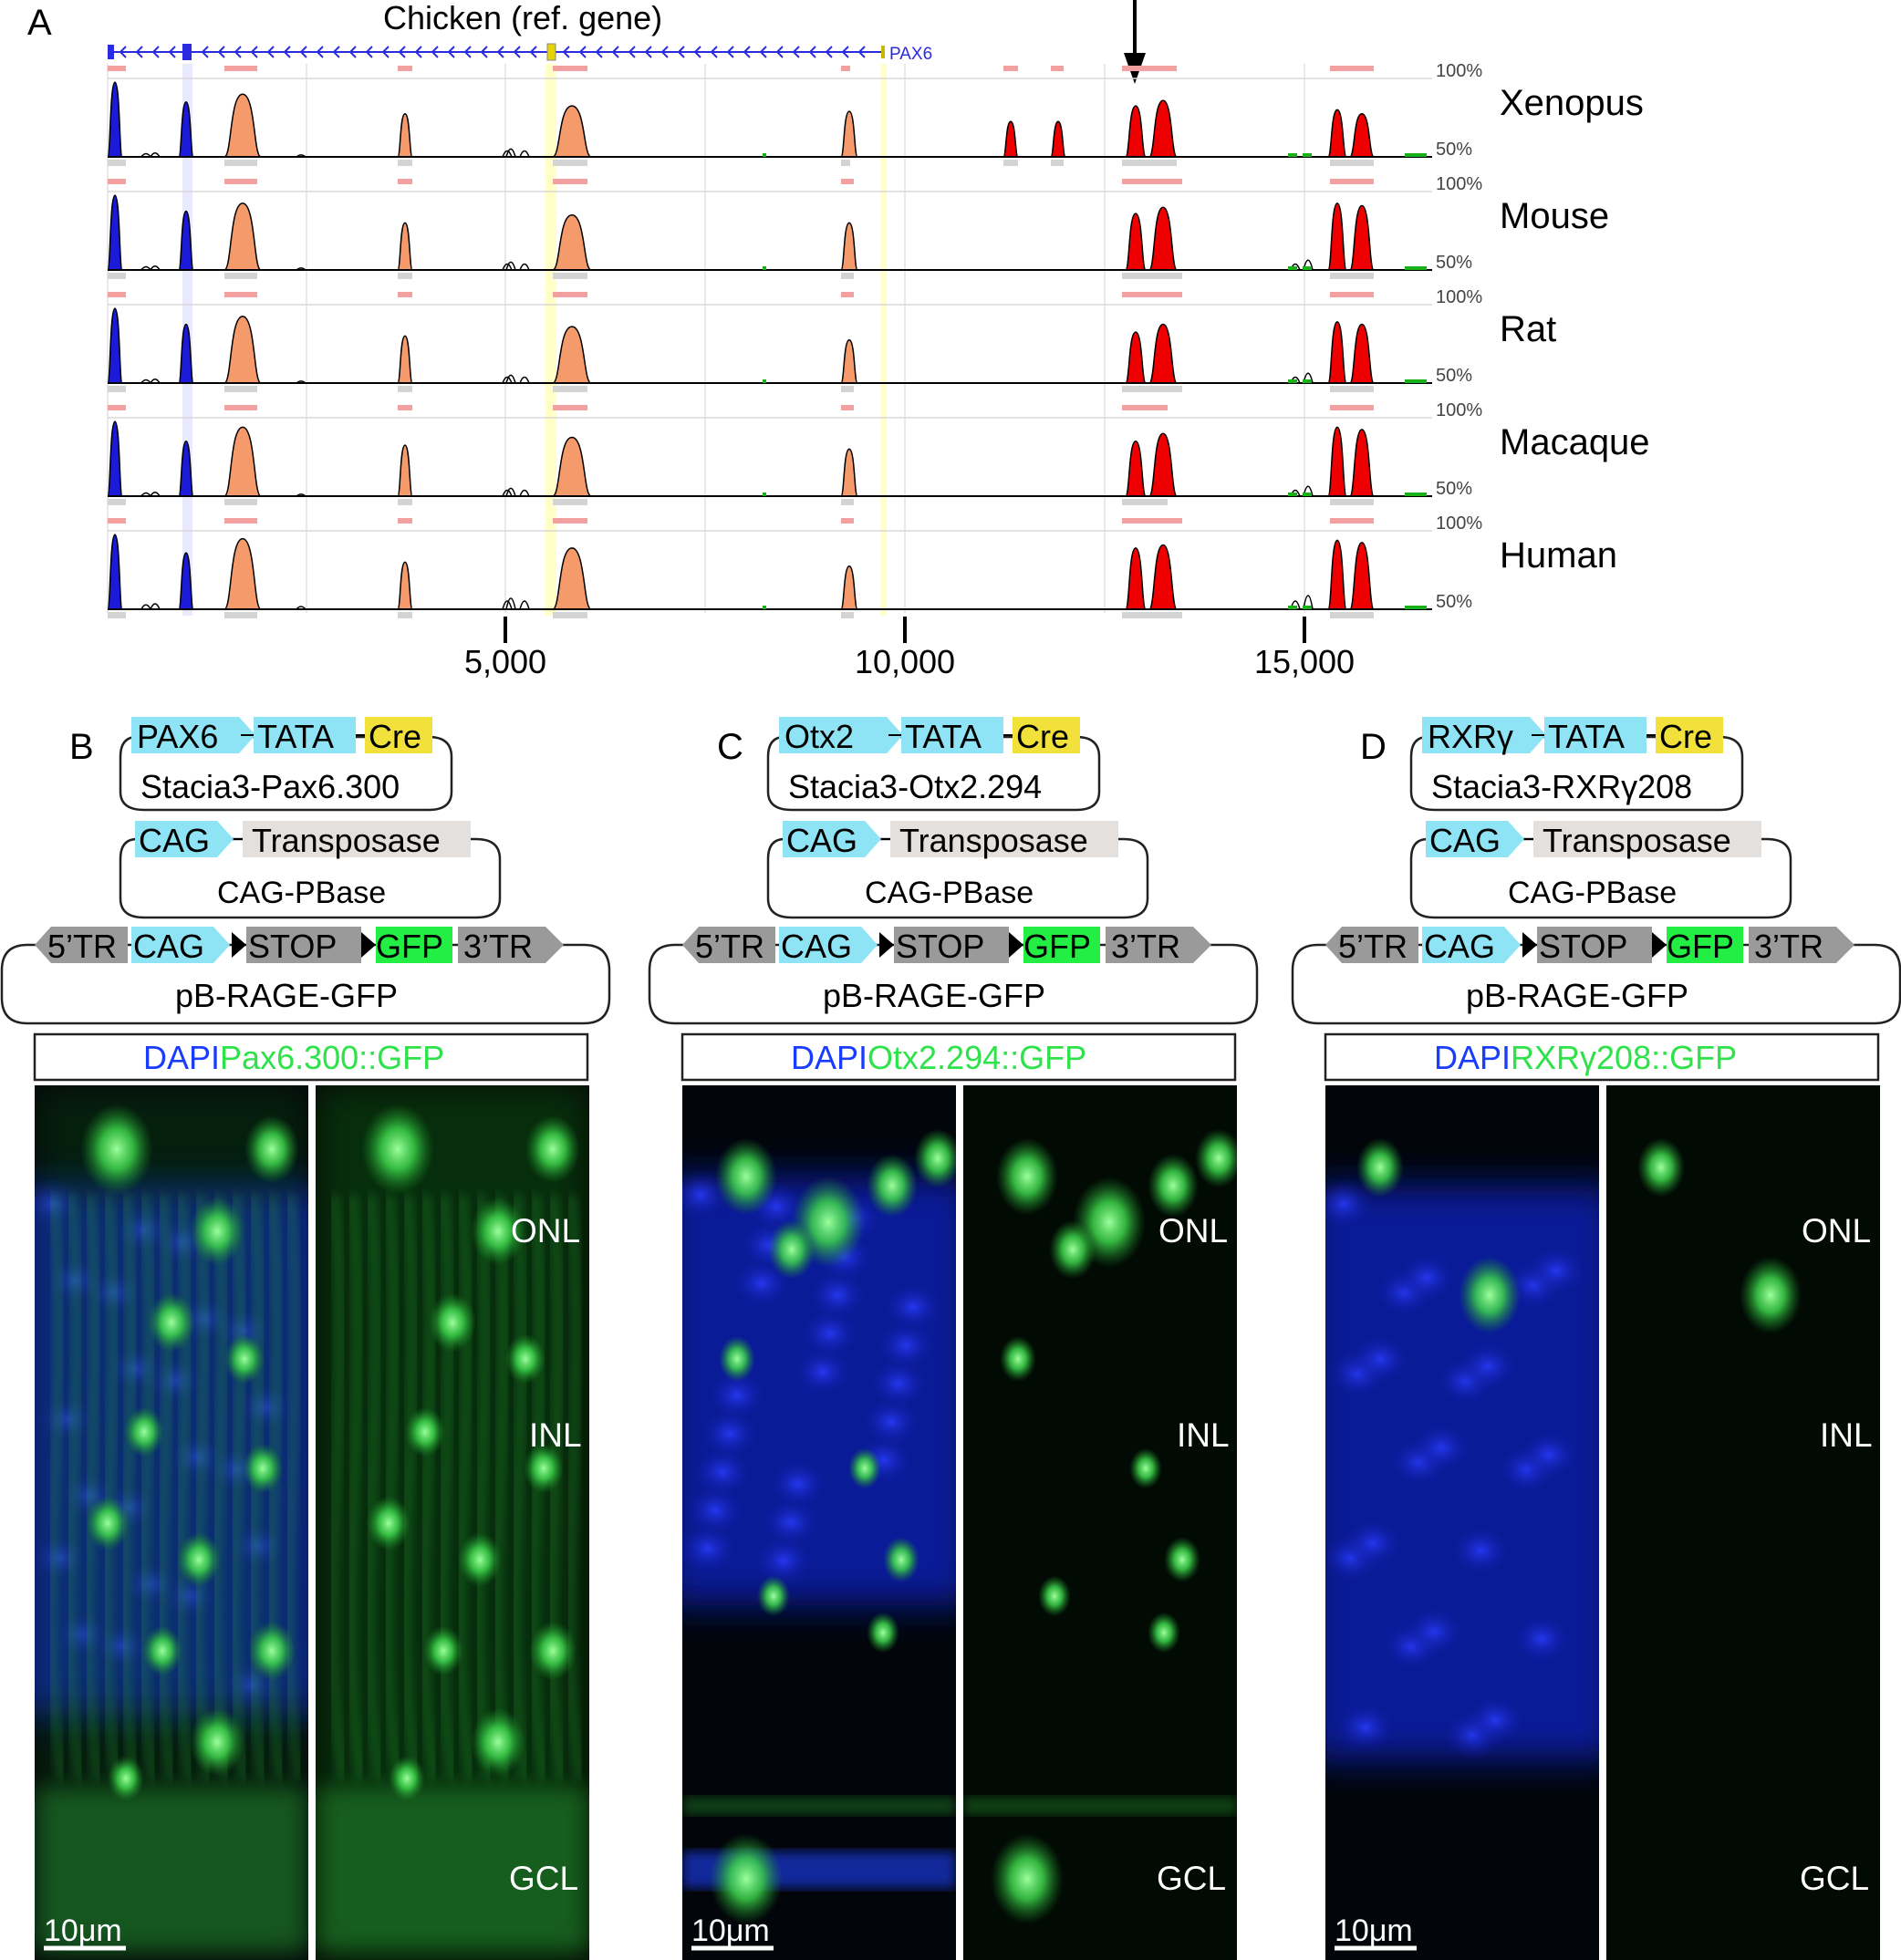  What do you see at coordinates (551, 52) in the screenshot?
I see `exon-block` at bounding box center [551, 52].